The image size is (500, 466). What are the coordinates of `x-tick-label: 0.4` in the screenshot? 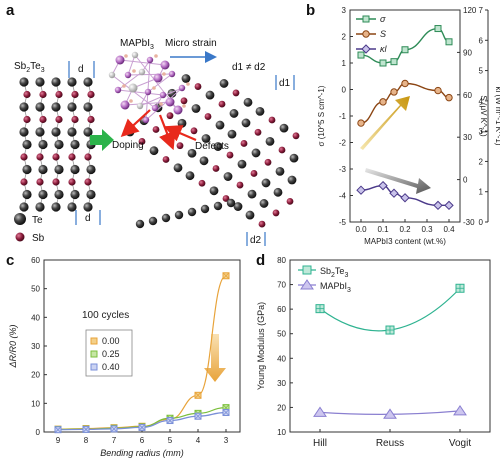 It's located at (449, 229).